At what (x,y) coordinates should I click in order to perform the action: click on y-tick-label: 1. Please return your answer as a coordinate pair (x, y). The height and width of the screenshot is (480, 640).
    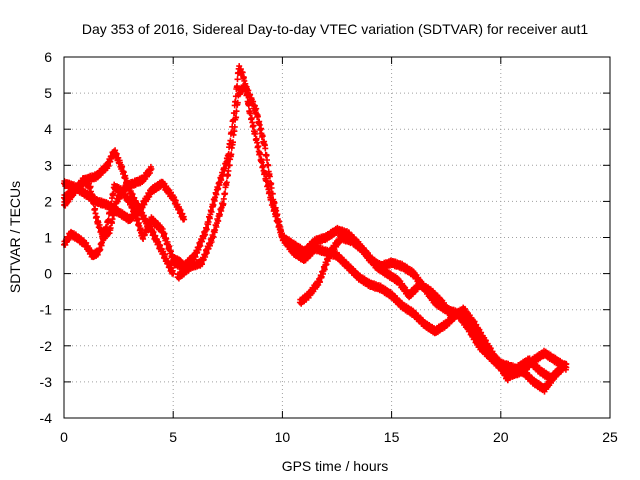
    Looking at the image, I should click on (48, 238).